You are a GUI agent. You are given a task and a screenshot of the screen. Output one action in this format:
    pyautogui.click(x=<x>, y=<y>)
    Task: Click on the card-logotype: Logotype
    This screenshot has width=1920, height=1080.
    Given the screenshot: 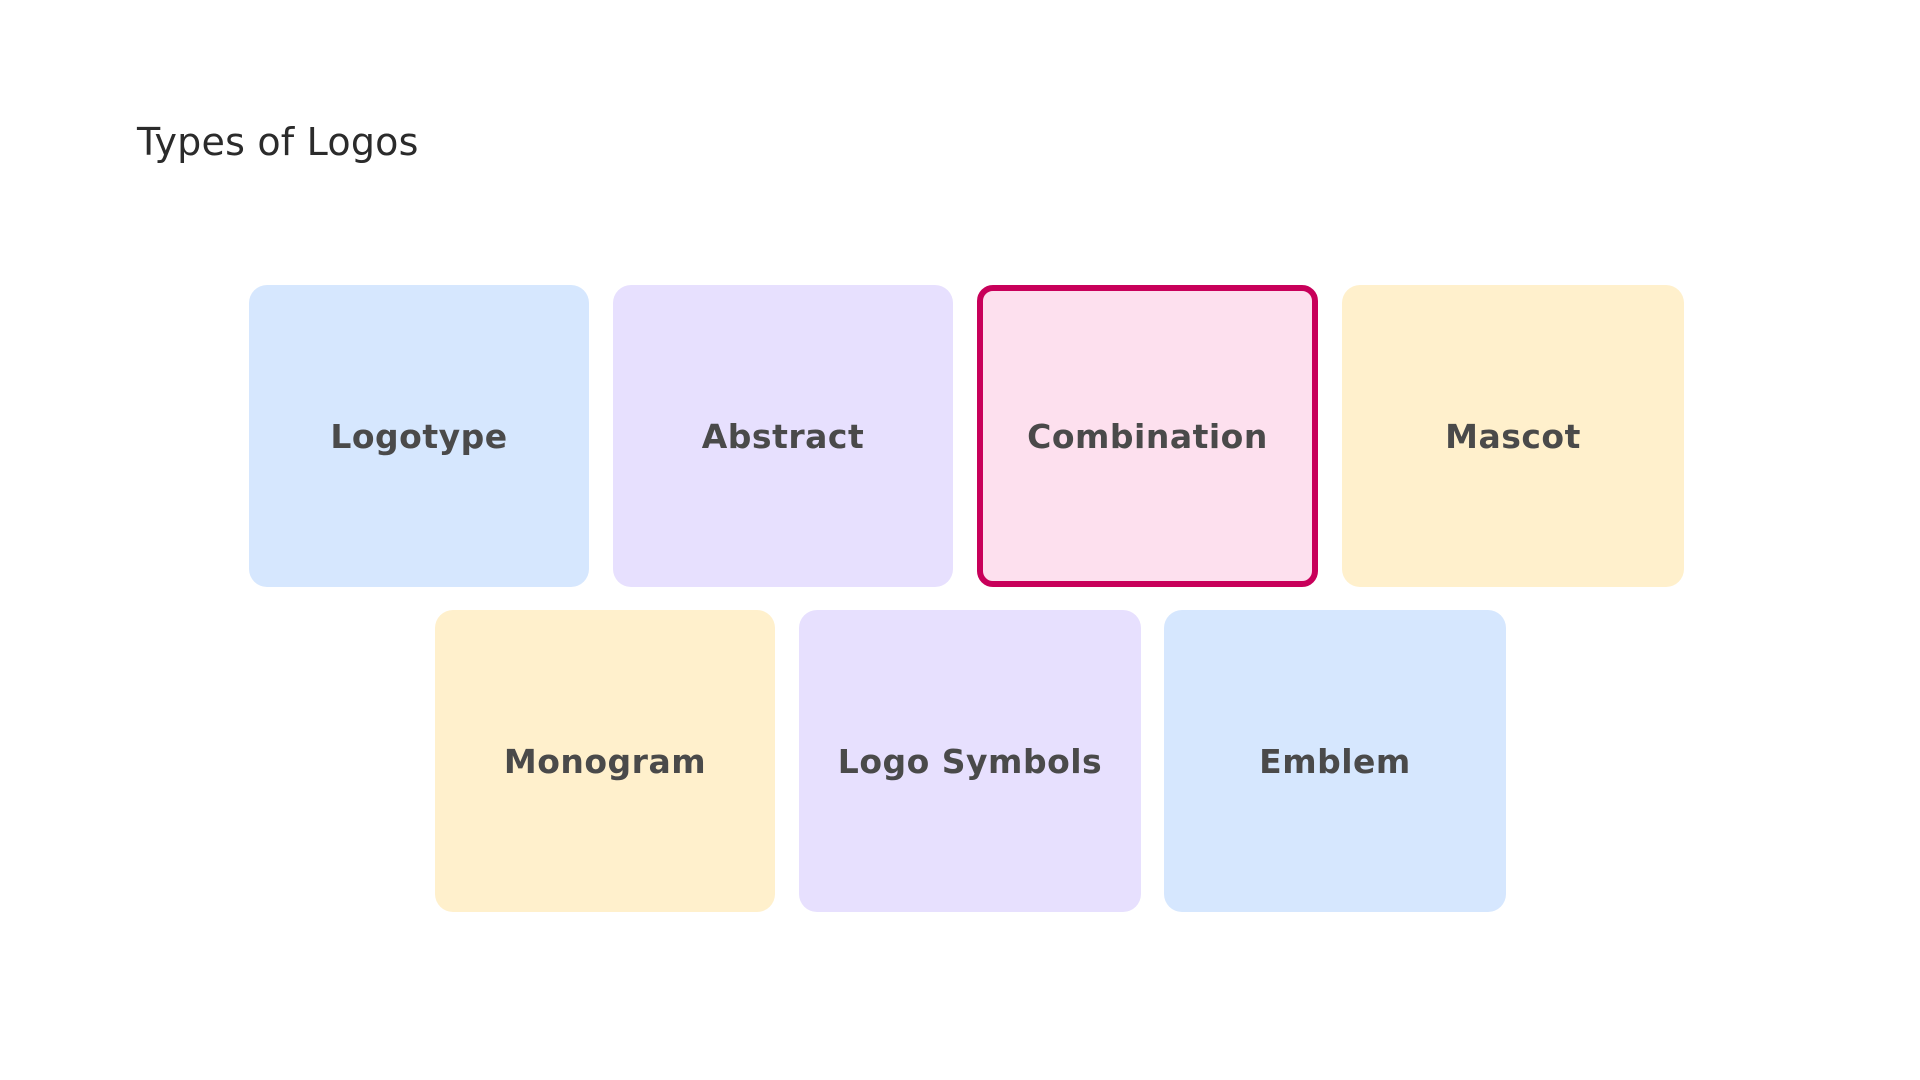 What is the action you would take?
    pyautogui.click(x=419, y=436)
    